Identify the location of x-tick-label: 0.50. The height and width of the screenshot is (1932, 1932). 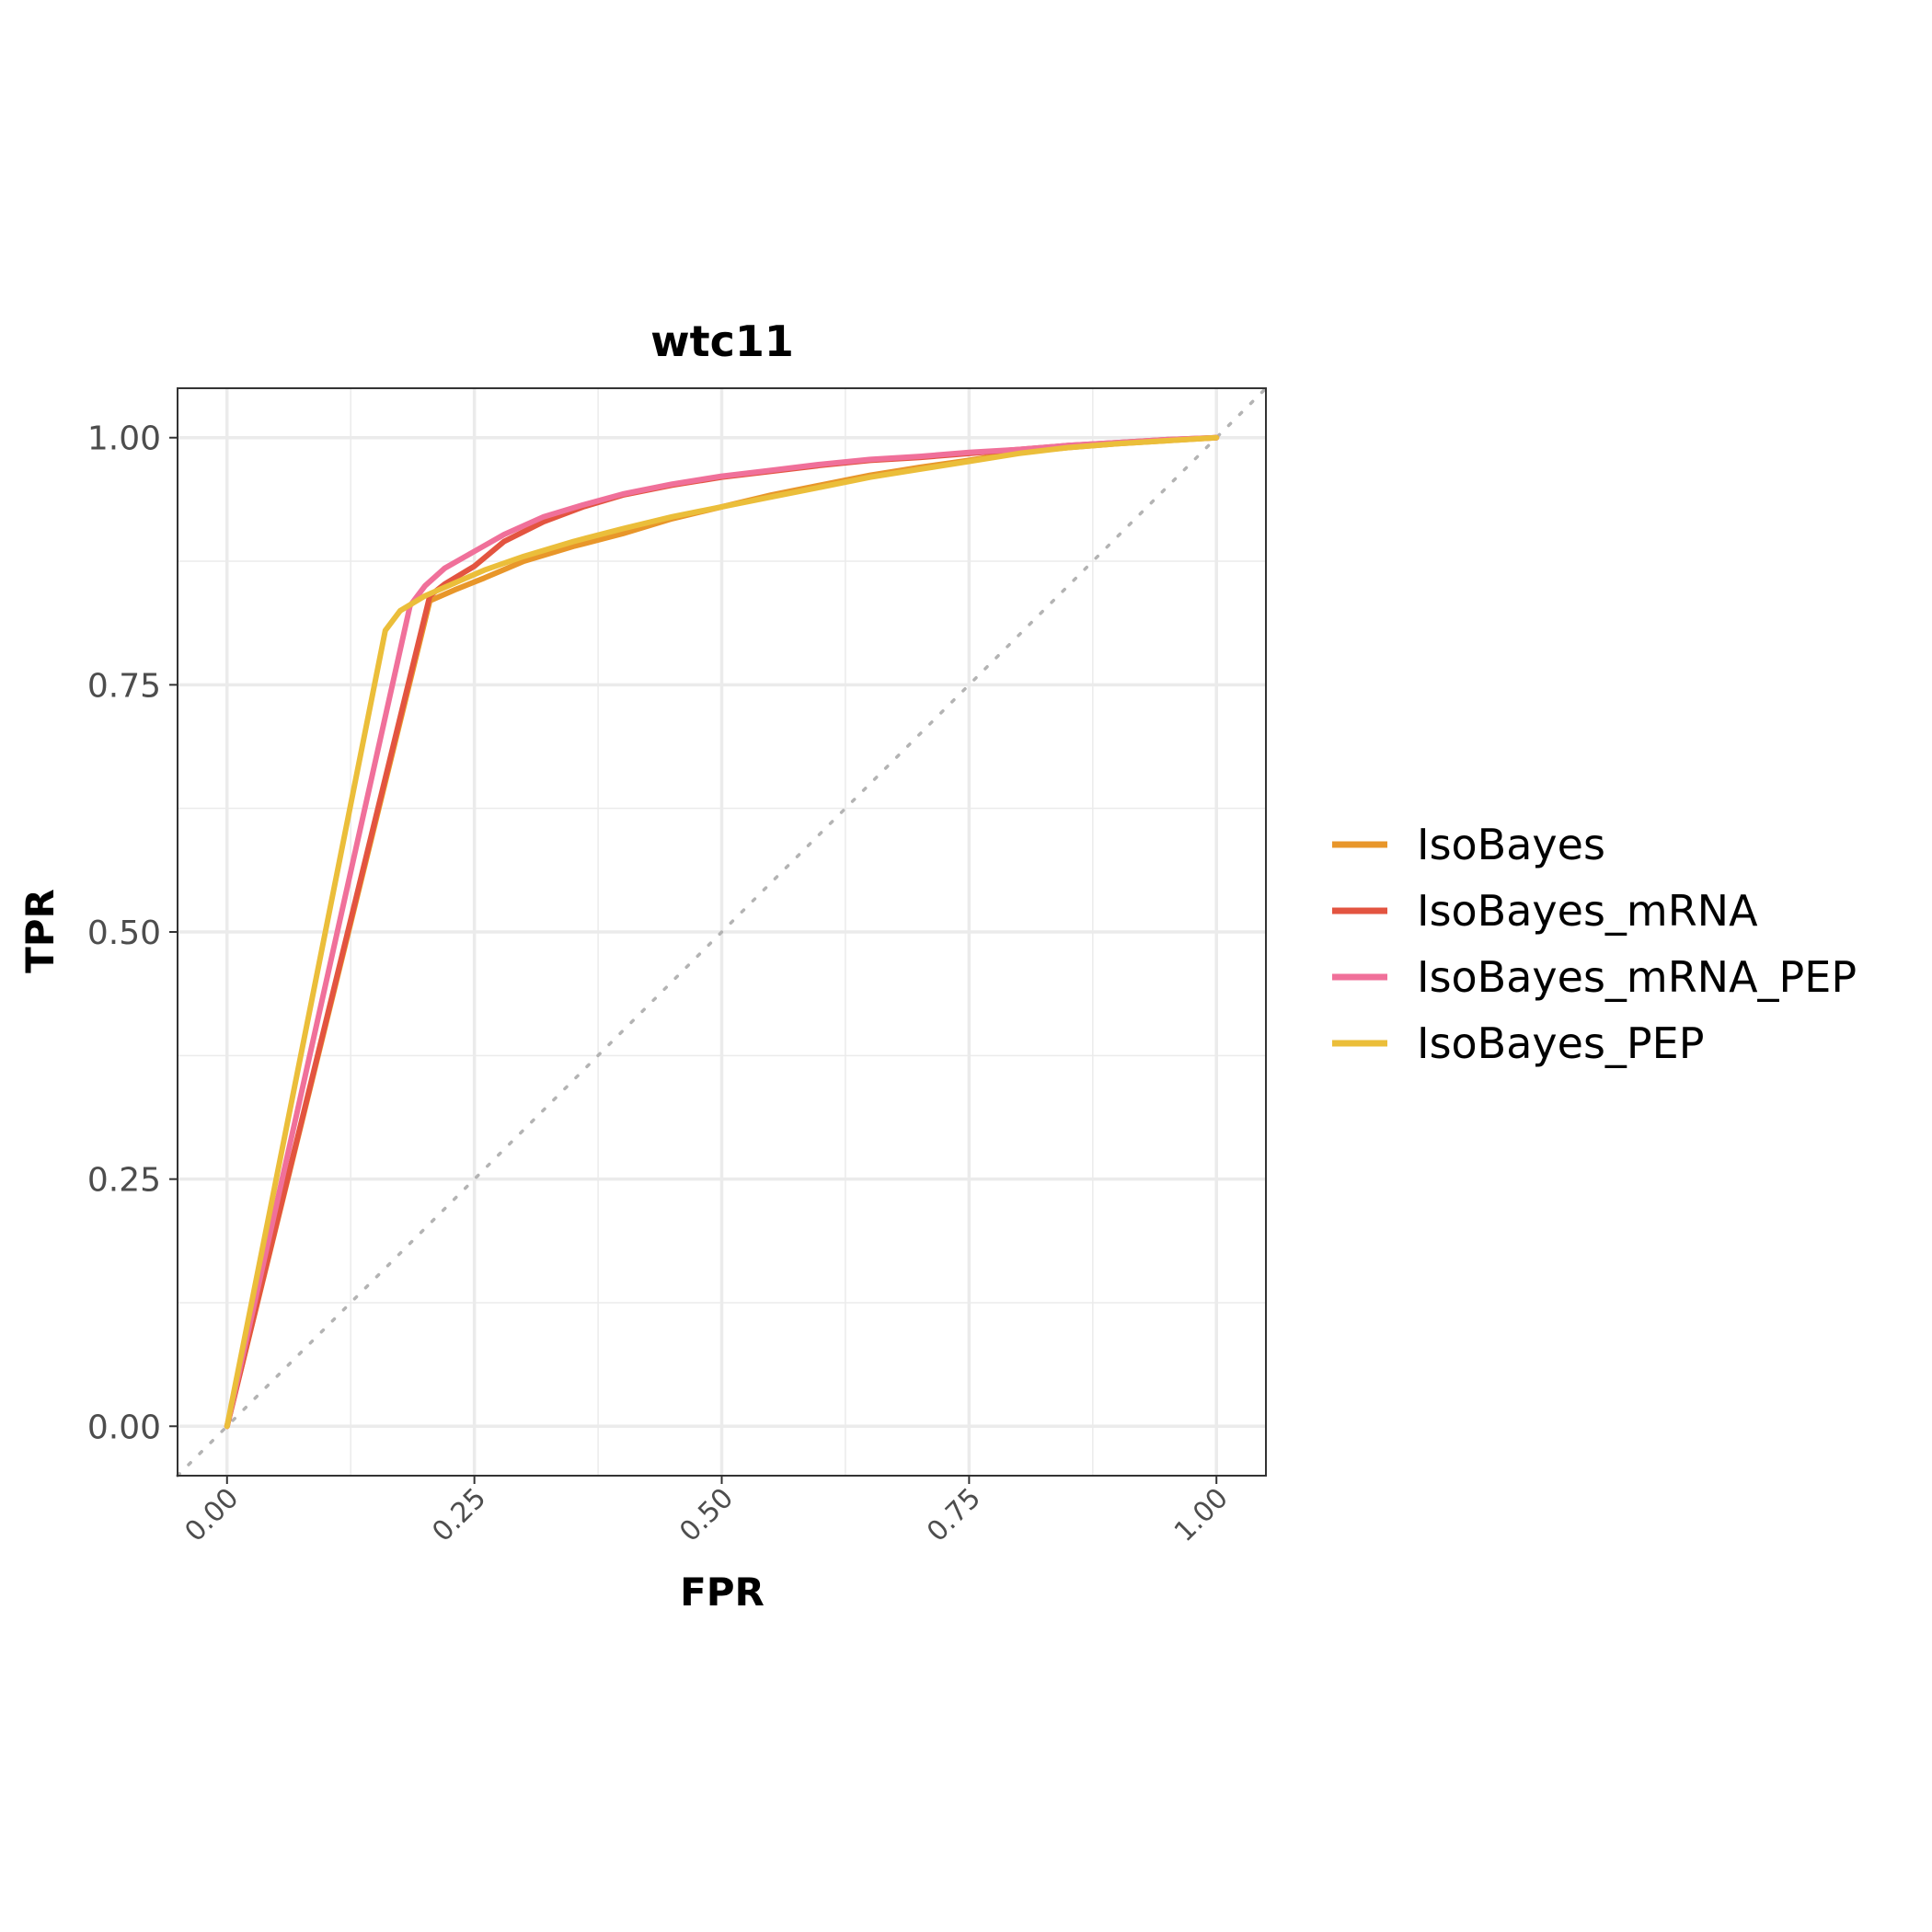
(706, 1515).